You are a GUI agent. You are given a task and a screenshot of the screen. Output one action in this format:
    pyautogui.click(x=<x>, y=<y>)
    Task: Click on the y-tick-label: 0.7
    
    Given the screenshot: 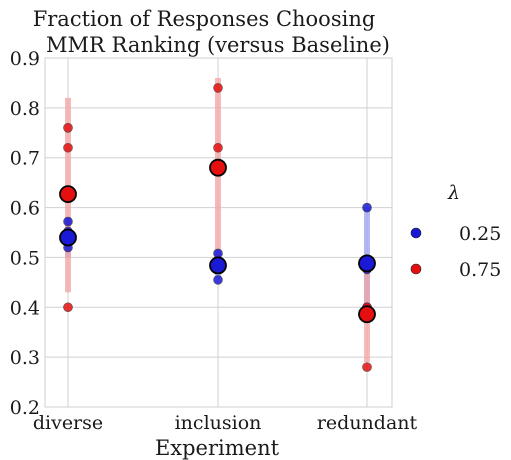 What is the action you would take?
    pyautogui.click(x=25, y=159)
    